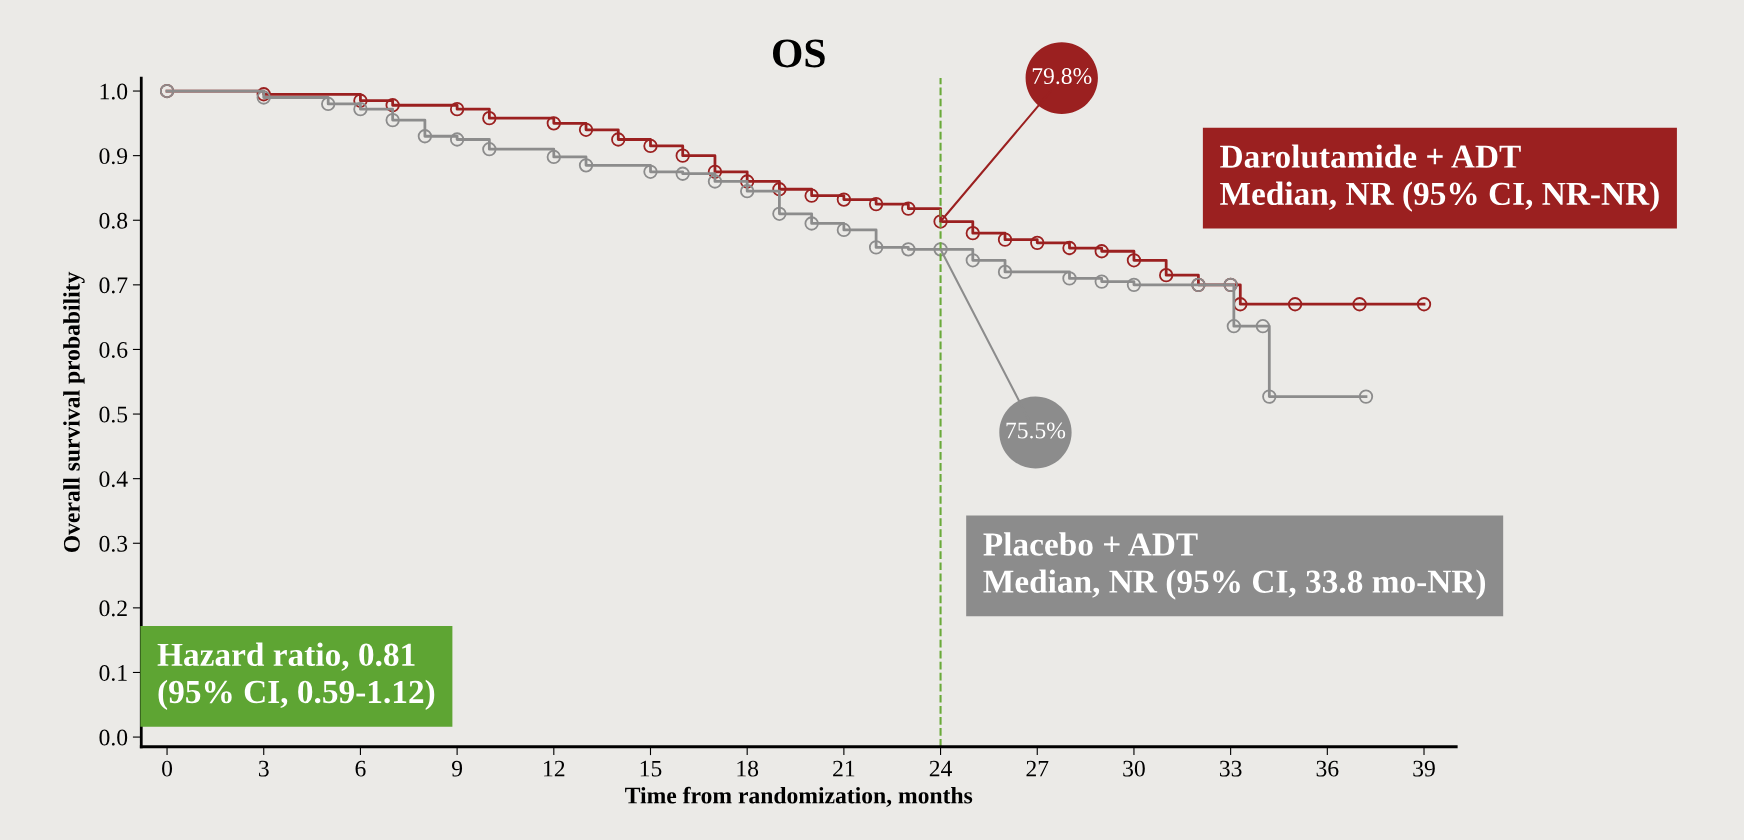 The height and width of the screenshot is (840, 1744). I want to click on y-tick-label: 0.1, so click(113, 672).